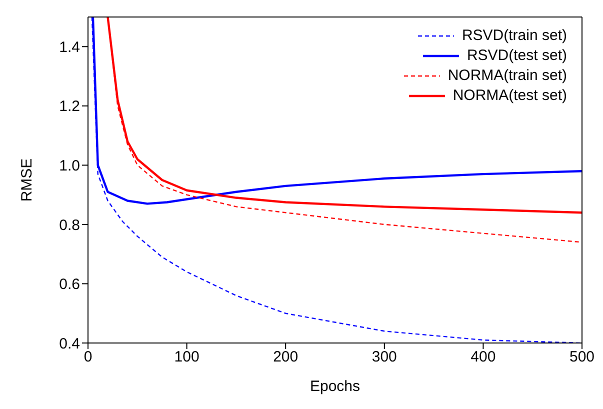 This screenshot has width=603, height=409. What do you see at coordinates (509, 96) in the screenshot?
I see `legend-label: NORMA(test set)` at bounding box center [509, 96].